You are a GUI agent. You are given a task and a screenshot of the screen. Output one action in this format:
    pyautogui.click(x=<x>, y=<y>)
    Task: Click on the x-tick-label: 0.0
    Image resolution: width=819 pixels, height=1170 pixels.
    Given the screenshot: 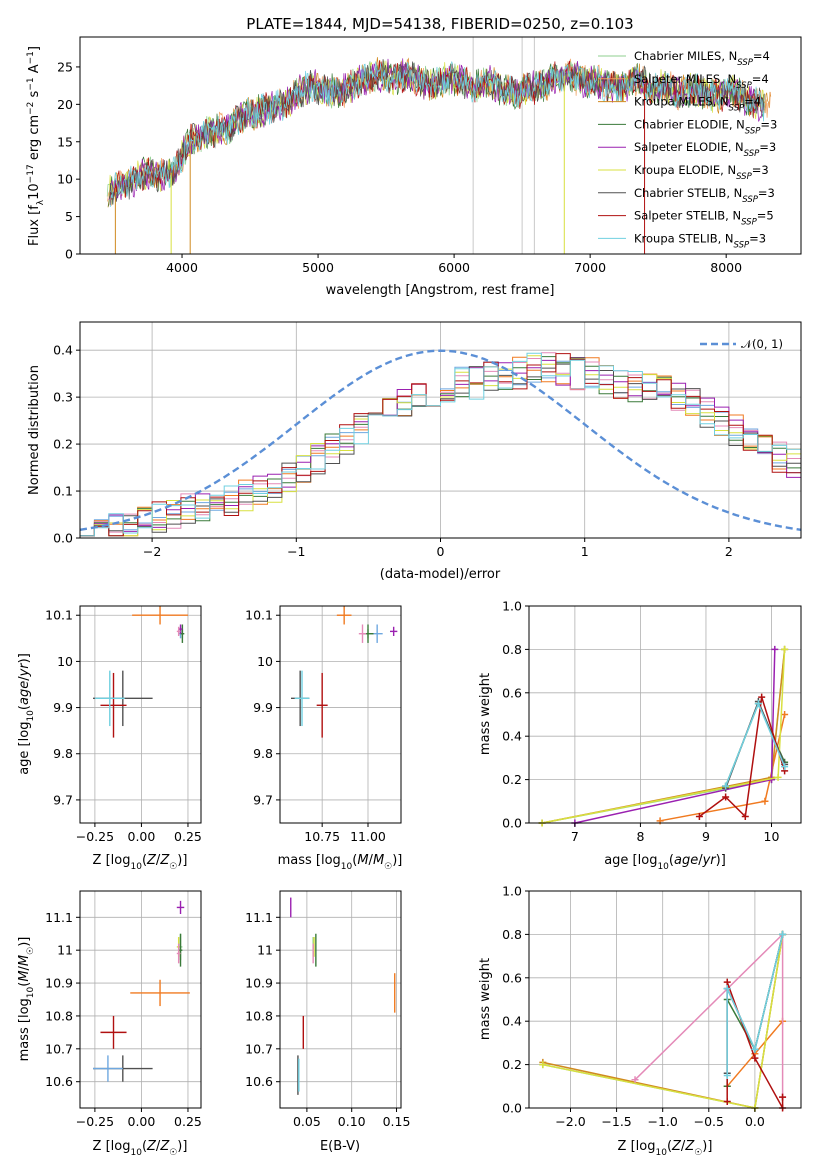 What is the action you would take?
    pyautogui.click(x=755, y=1121)
    